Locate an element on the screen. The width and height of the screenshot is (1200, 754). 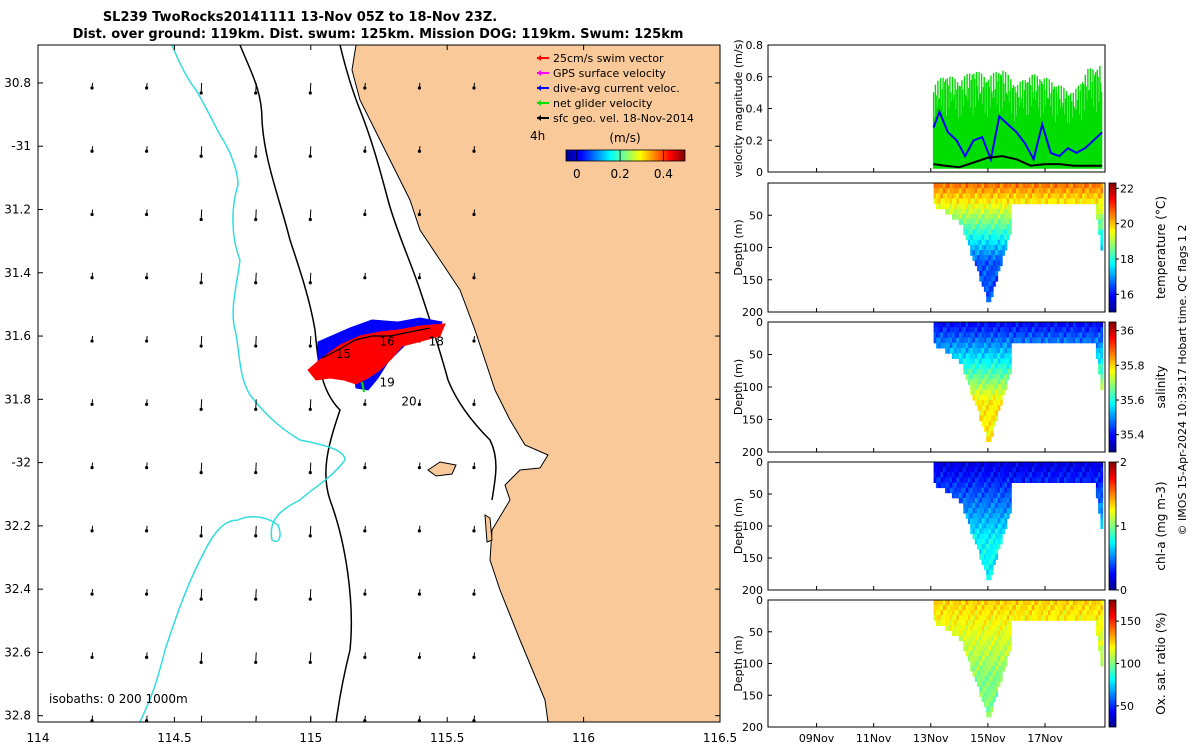
legend-arrowhead is located at coordinates (539, 73).